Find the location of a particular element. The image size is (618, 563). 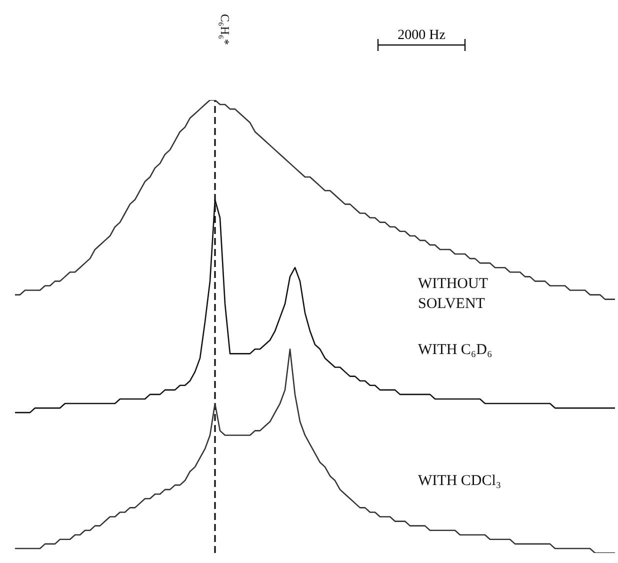

text: C₆H₆* is located at coordinates (225, 30).